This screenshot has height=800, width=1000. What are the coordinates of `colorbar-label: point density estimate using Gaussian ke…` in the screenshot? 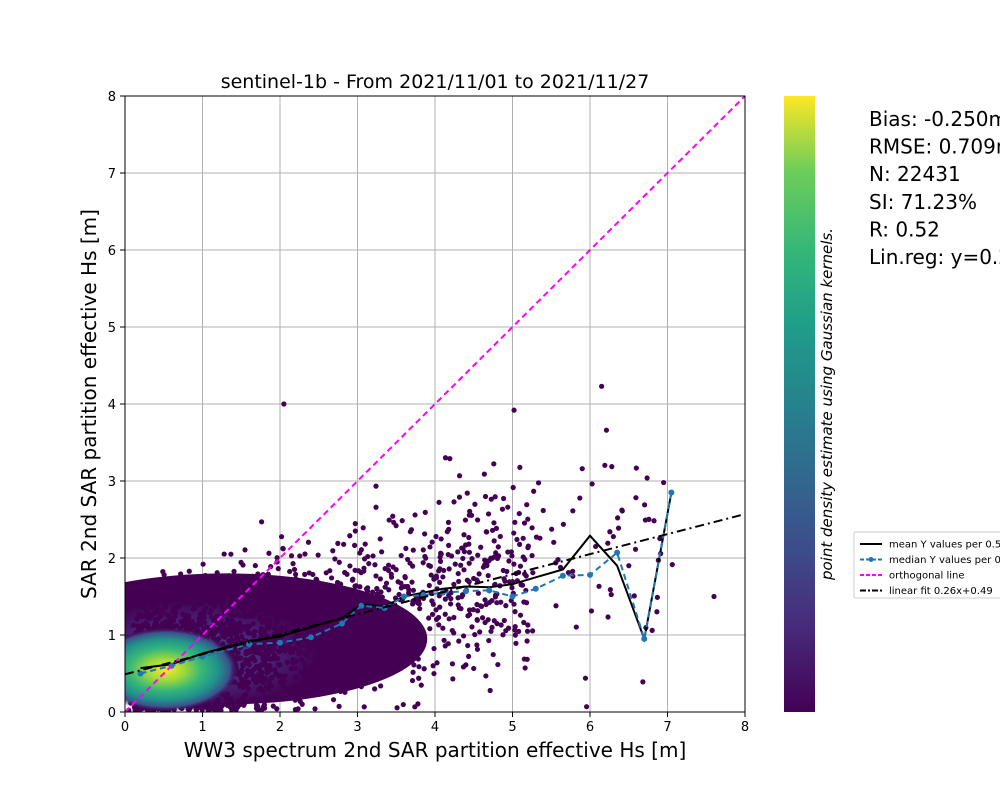 It's located at (827, 404).